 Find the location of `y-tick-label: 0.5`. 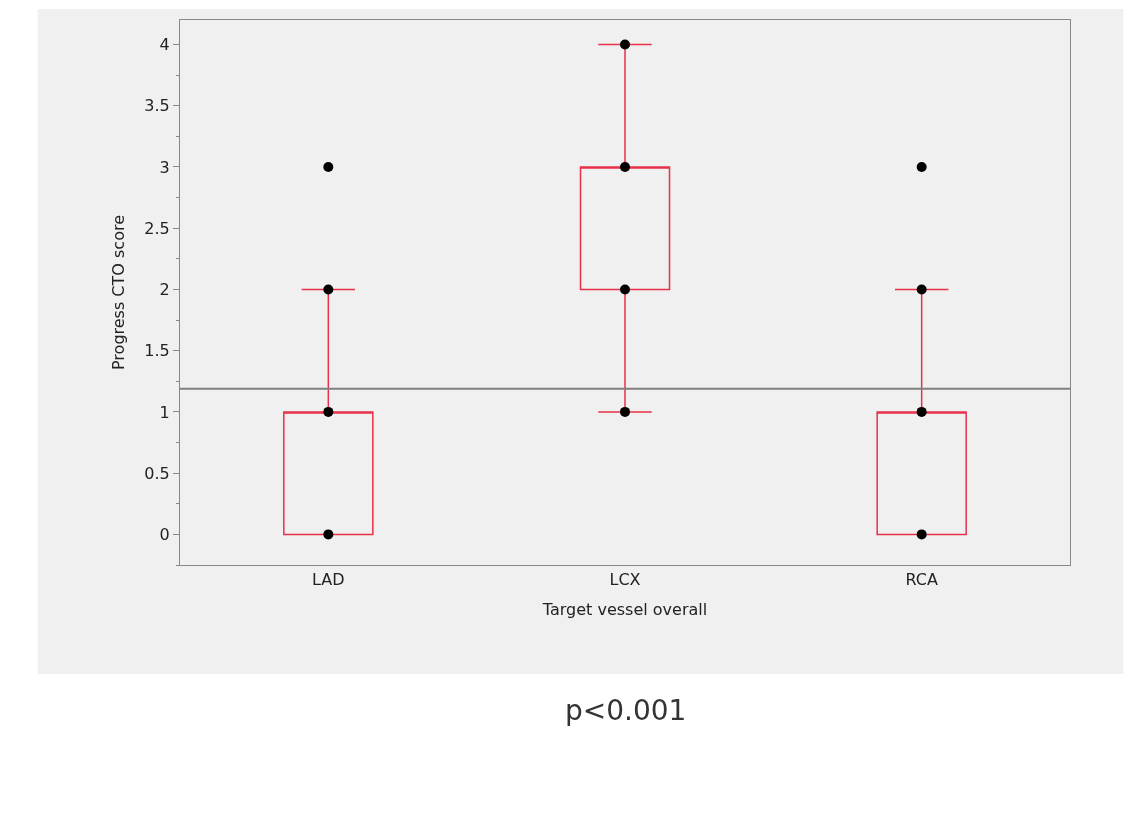

y-tick-label: 0.5 is located at coordinates (157, 473).